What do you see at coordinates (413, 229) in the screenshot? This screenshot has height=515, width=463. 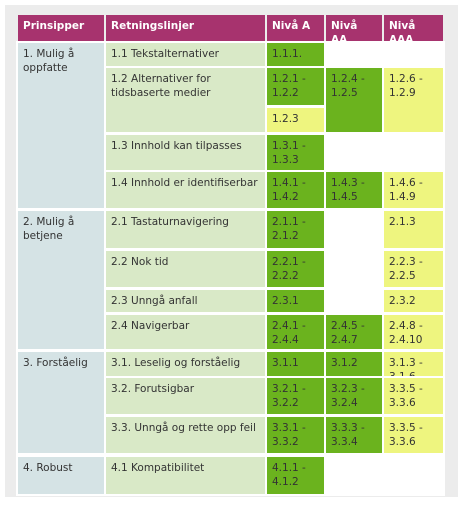 I see `level-cell: 2.1.3` at bounding box center [413, 229].